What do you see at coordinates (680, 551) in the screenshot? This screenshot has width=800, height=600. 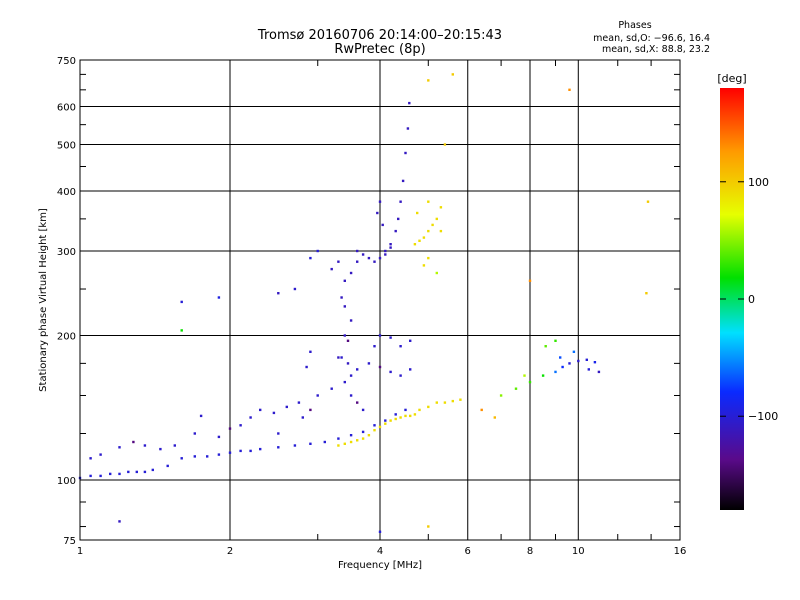 I see `x-tick-label: 16` at bounding box center [680, 551].